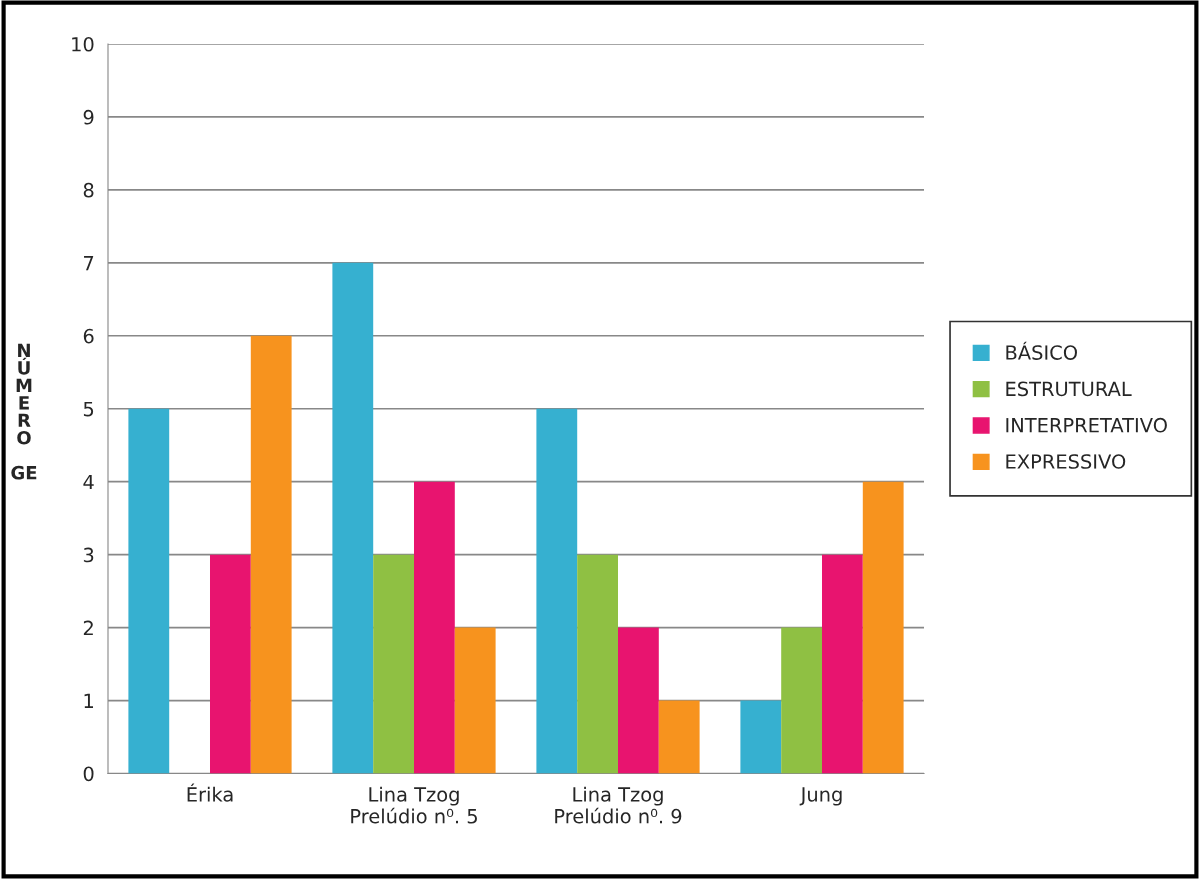  What do you see at coordinates (618, 805) in the screenshot?
I see `x-tick-label: Lina Tzog Prelúdio n⁰. 9` at bounding box center [618, 805].